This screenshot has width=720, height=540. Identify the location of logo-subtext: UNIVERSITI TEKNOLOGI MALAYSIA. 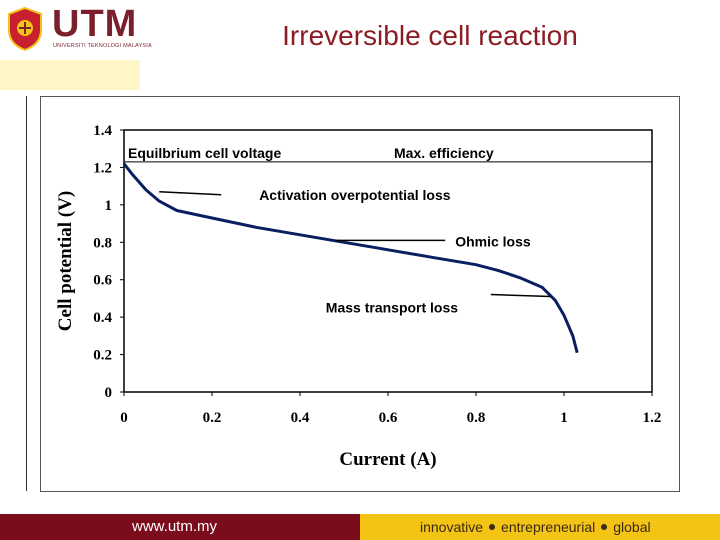
(102, 46).